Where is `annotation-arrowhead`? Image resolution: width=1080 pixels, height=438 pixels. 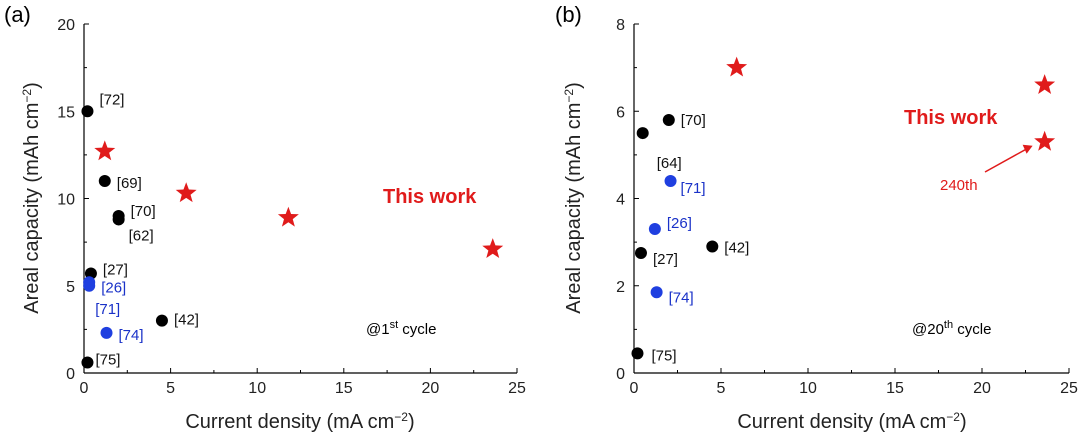 annotation-arrowhead is located at coordinates (1027, 149).